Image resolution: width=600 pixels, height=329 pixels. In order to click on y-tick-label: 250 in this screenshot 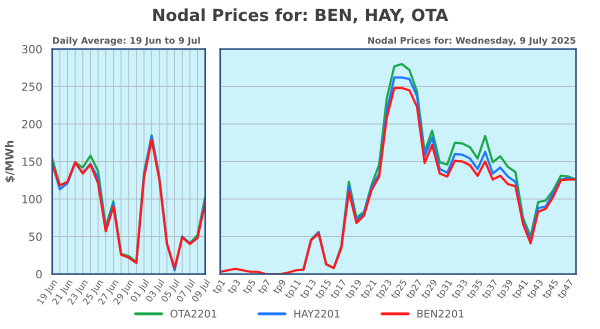, I will do `click(32, 86)`.